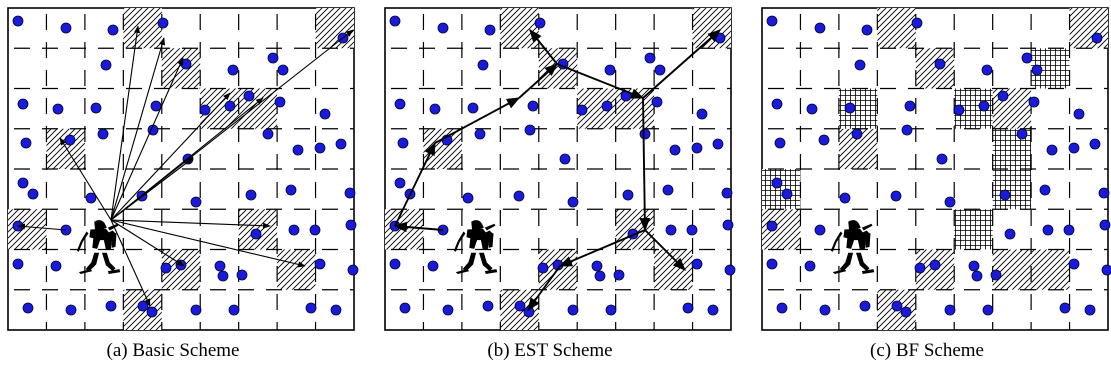  I want to click on caption-bf-scheme: (c) BF Scheme, so click(927, 350).